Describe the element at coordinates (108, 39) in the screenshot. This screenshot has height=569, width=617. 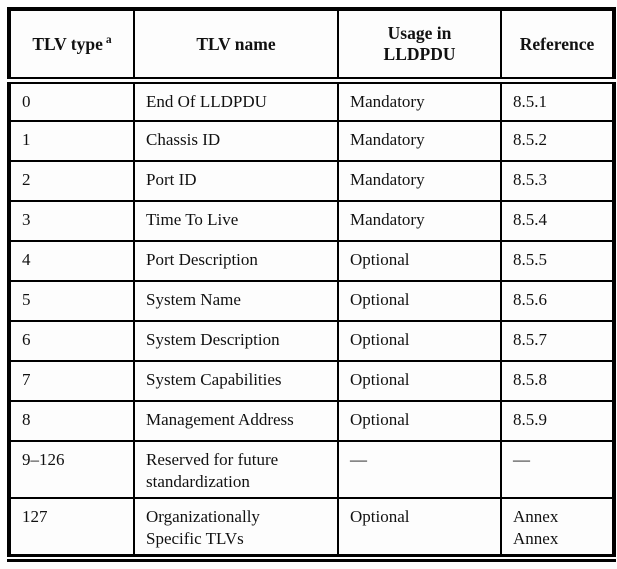
I see `footnote-marker: a` at that location.